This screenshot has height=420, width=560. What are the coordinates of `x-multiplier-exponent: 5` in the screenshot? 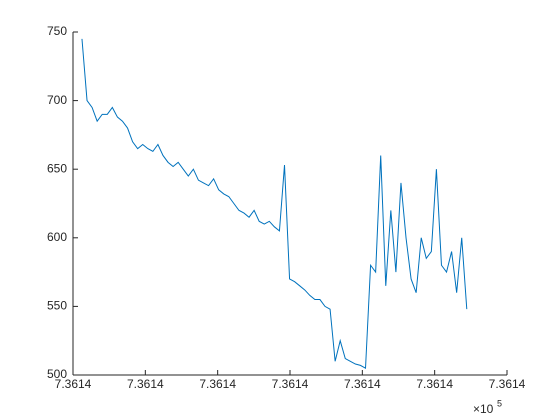 It's located at (499, 403).